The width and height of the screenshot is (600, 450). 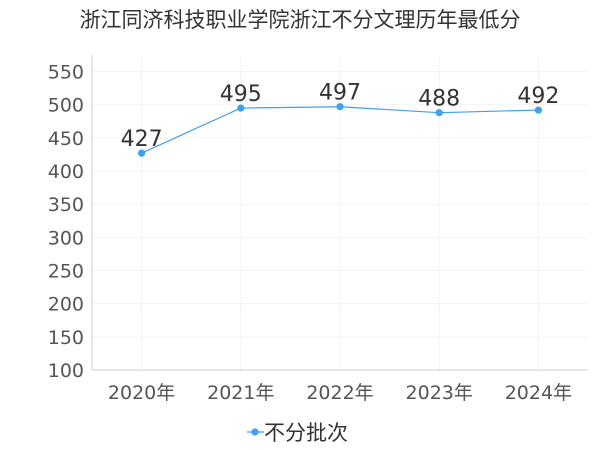 I want to click on x-axis-ticks: 2020年 2021年 2022年 2023年 2024年, so click(x=340, y=393).